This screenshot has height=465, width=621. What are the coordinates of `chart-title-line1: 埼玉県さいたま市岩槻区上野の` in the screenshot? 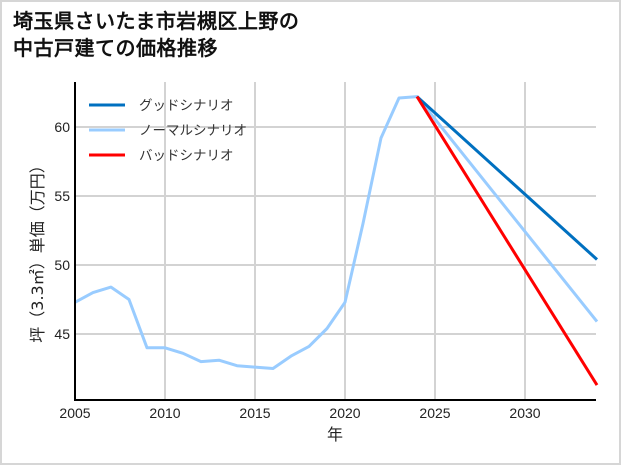 It's located at (156, 21).